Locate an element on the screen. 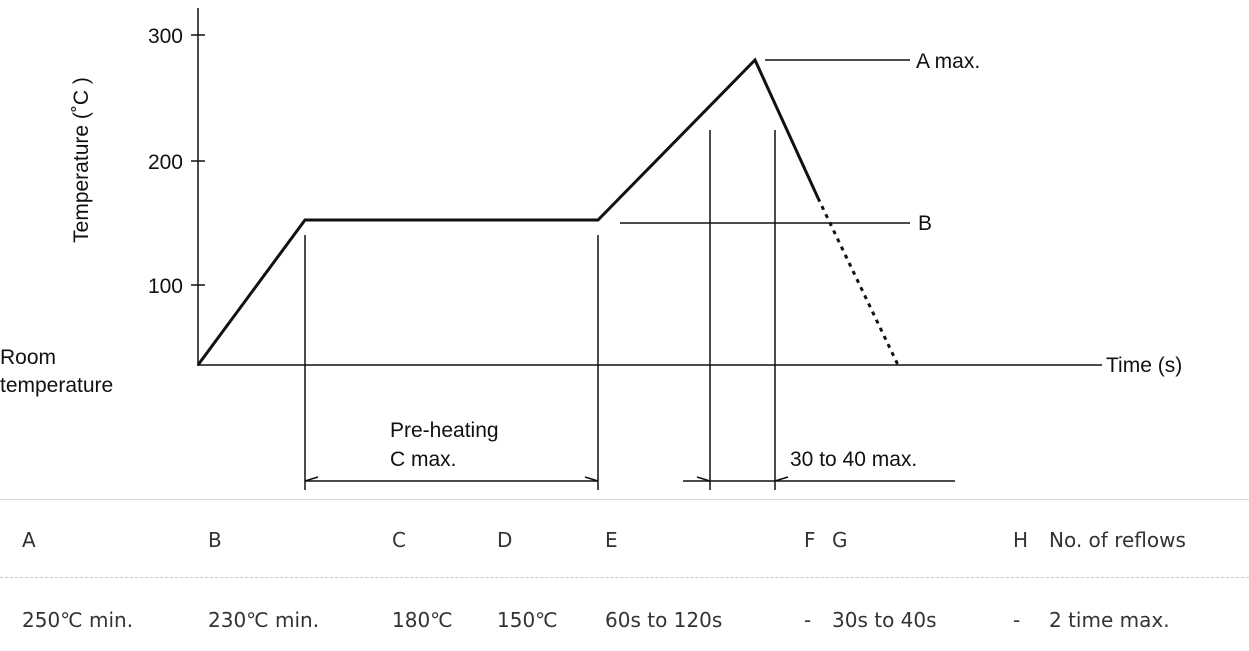 This screenshot has width=1249, height=651. window-arrow-right is located at coordinates (781, 479).